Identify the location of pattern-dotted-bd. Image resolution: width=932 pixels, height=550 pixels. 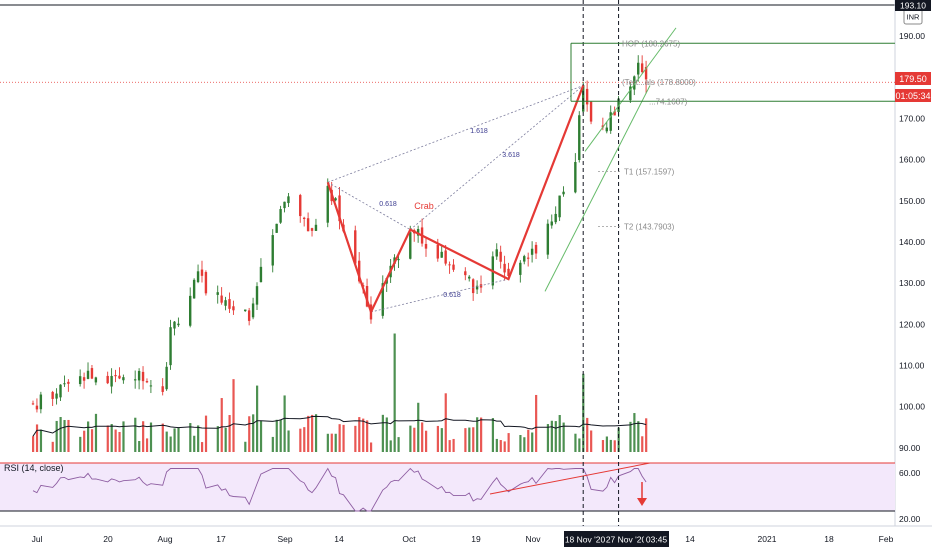
(497, 157).